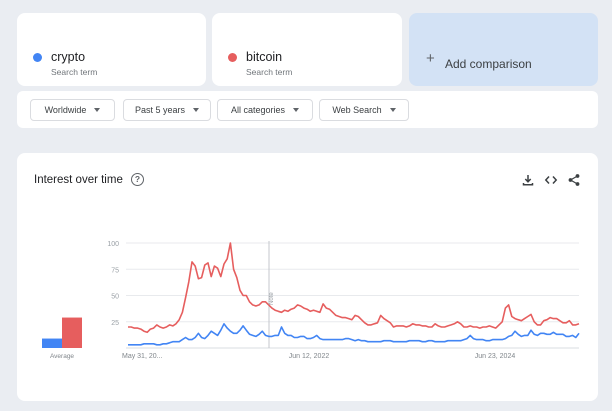 The image size is (612, 411). Describe the element at coordinates (495, 356) in the screenshot. I see `x-tick-label: Jun 23, 2024` at that location.